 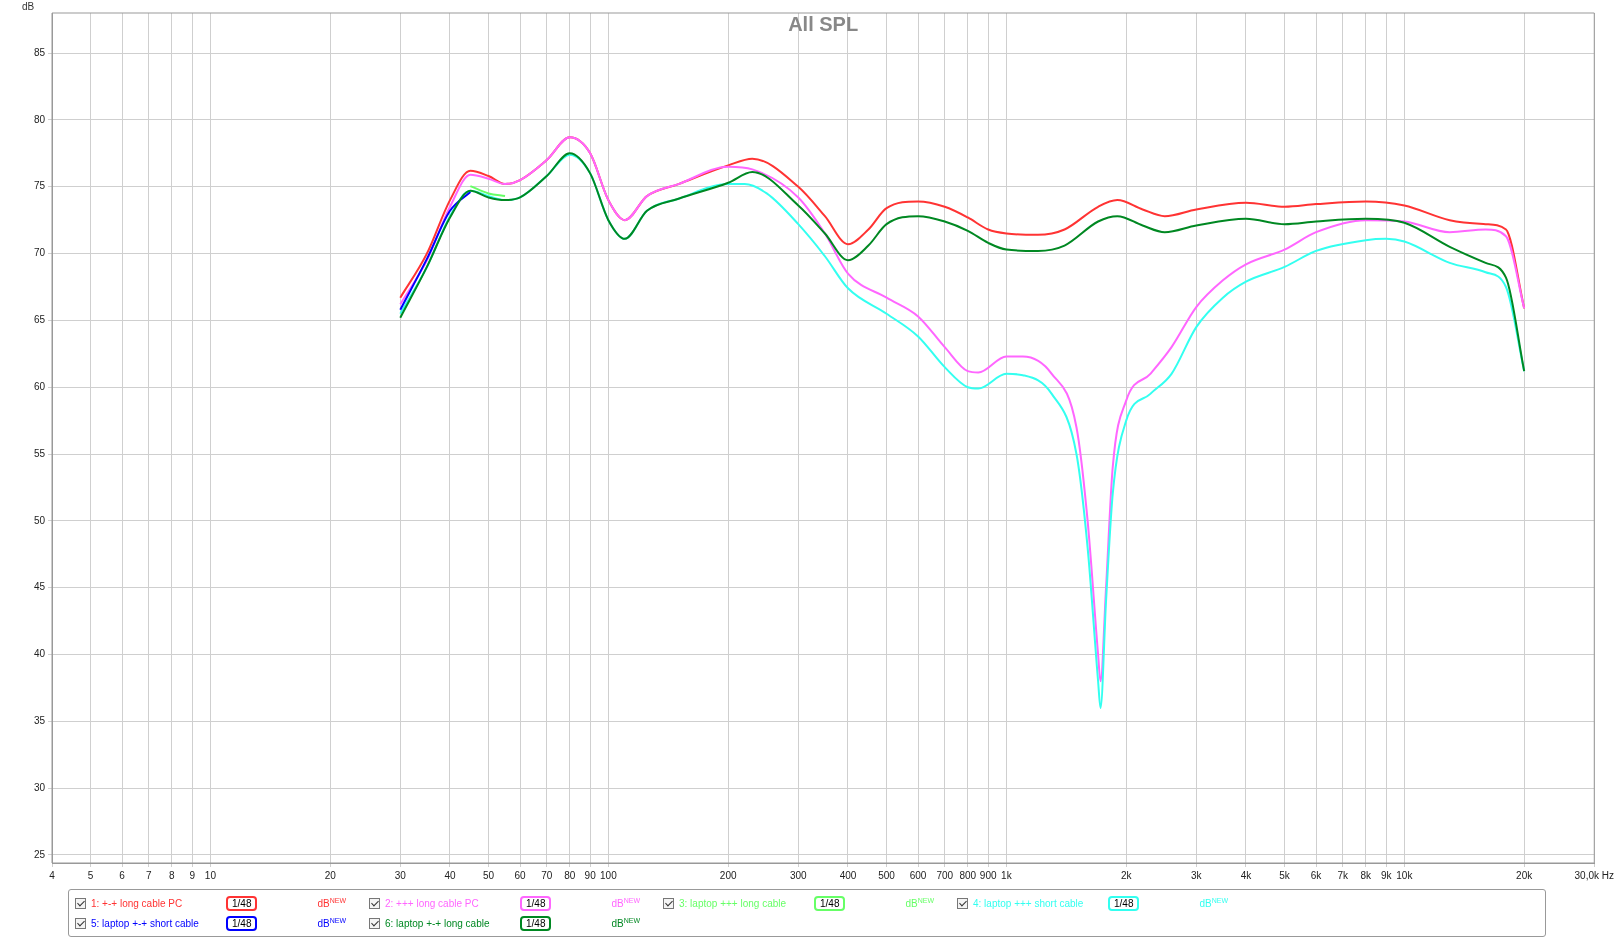 What do you see at coordinates (590, 875) in the screenshot?
I see `x-tick-label: 90` at bounding box center [590, 875].